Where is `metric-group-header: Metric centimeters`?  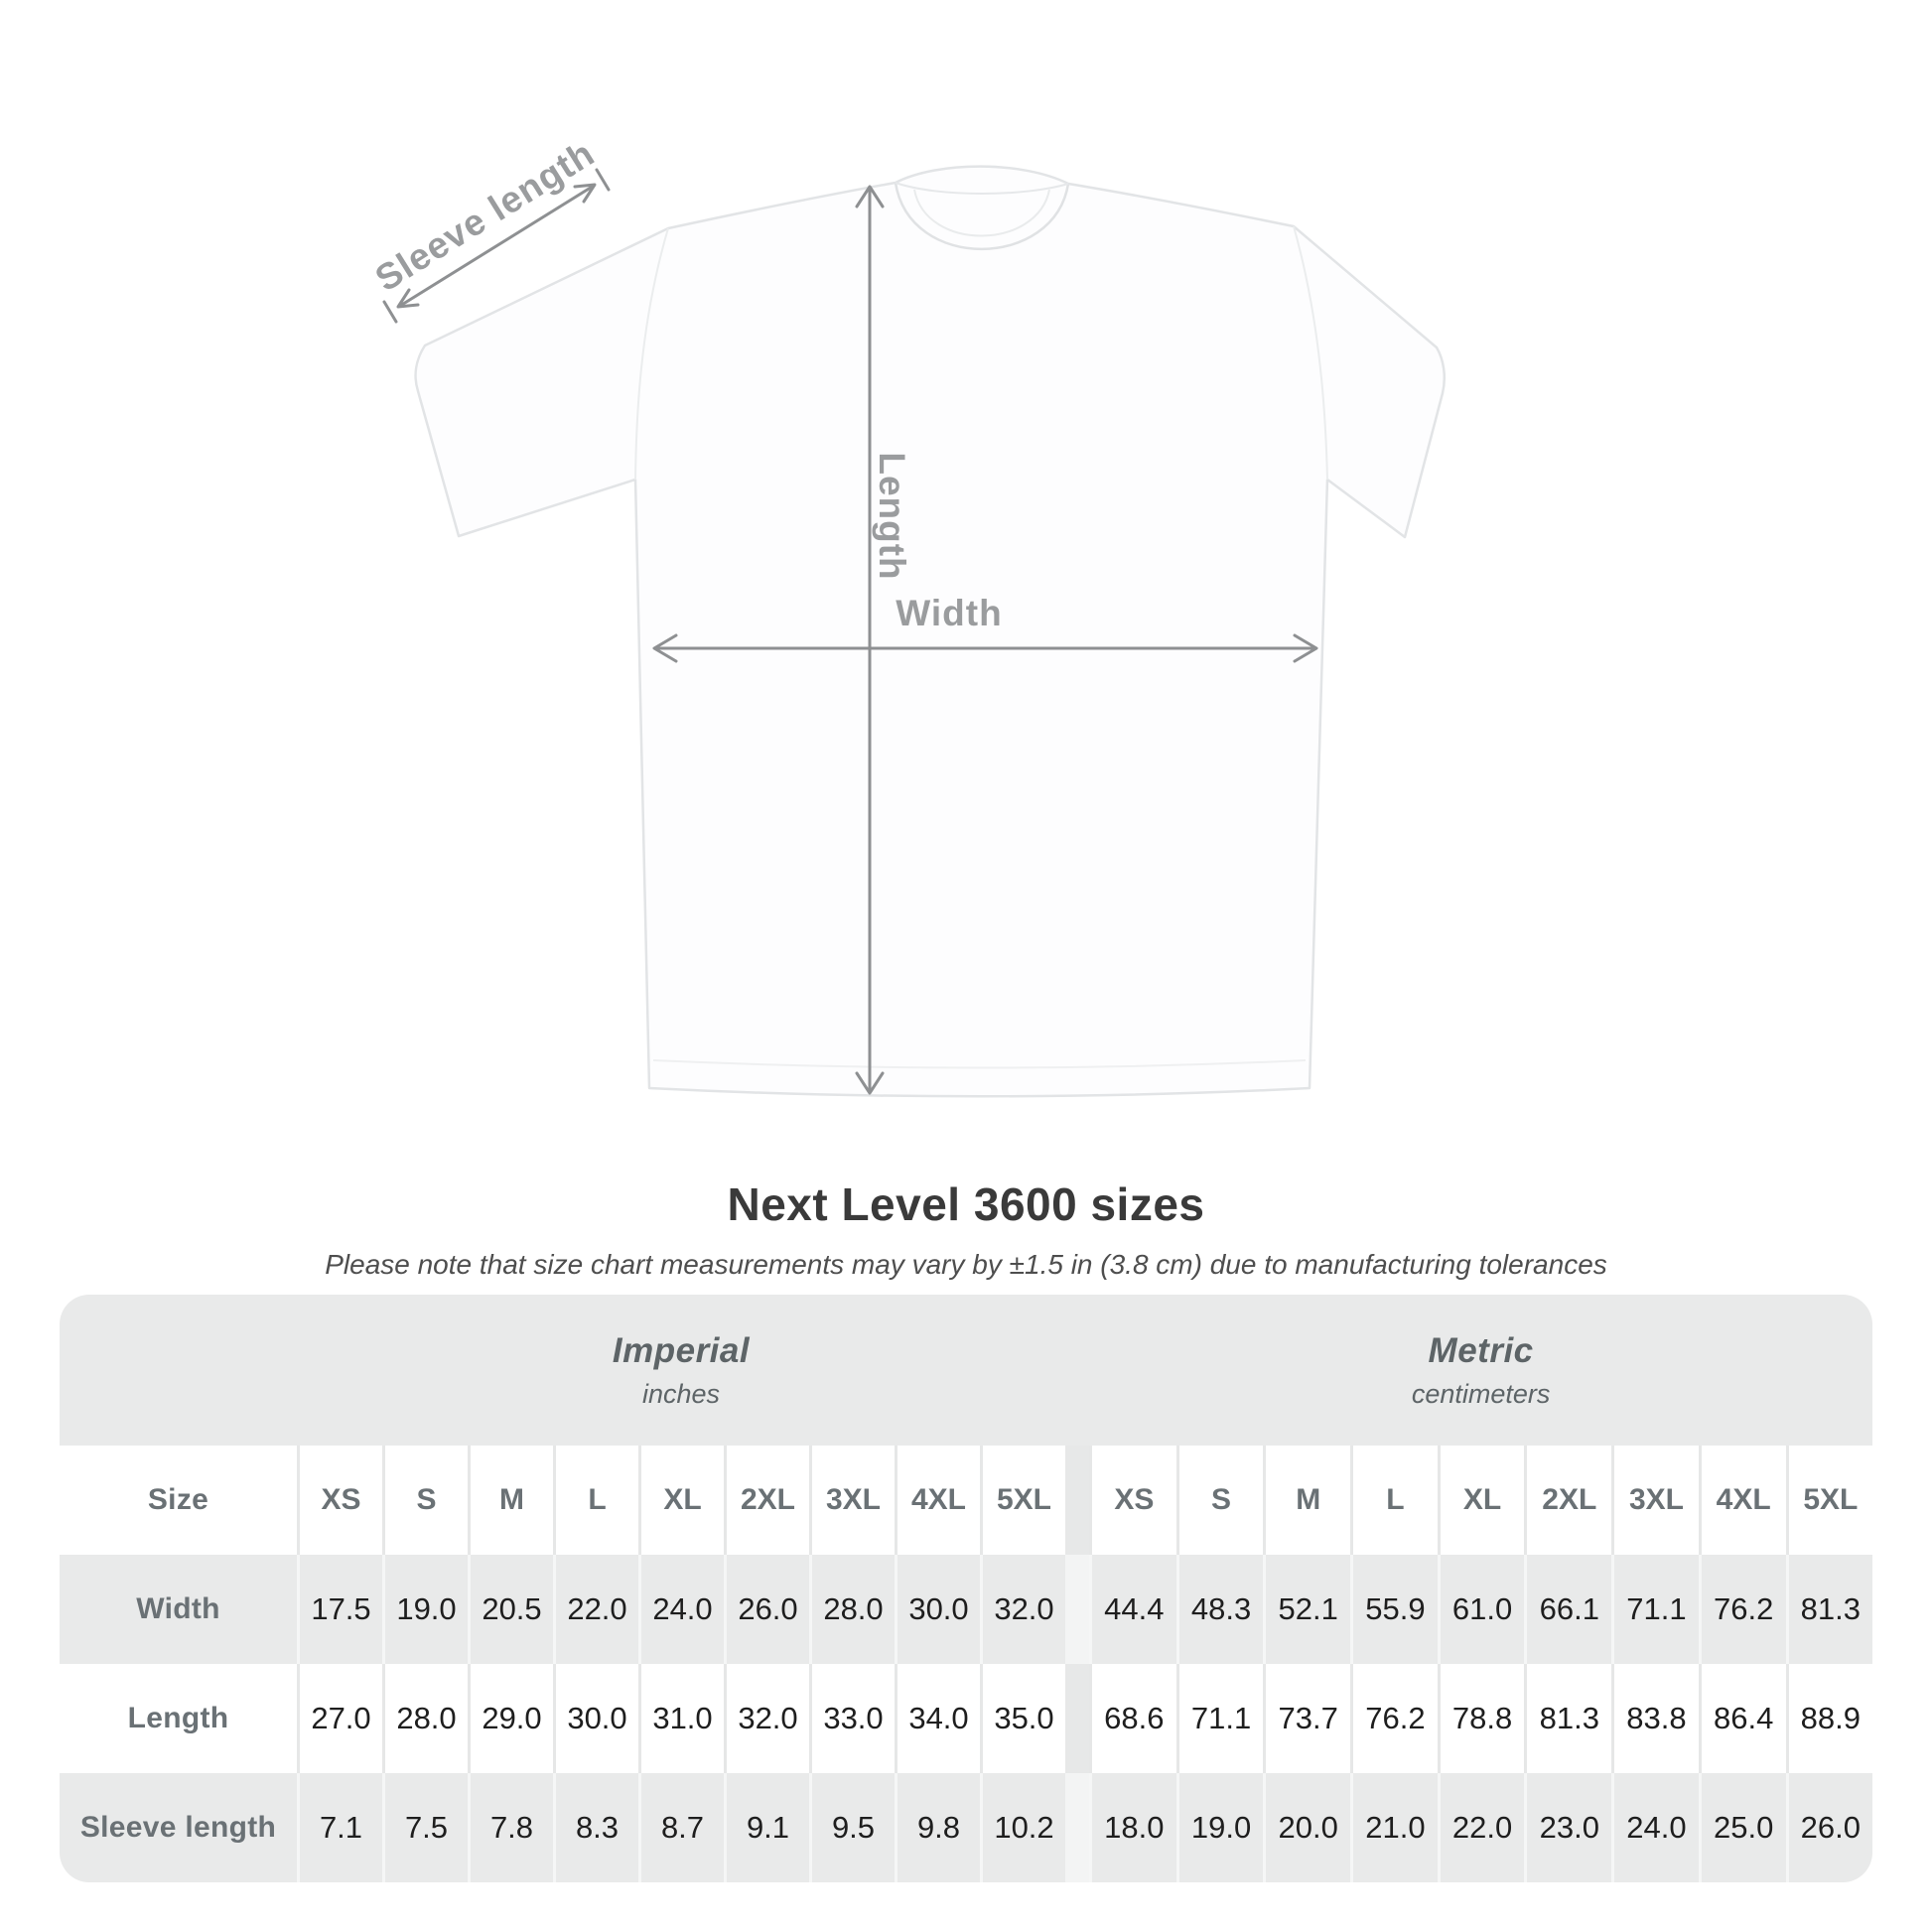
metric-group-header: Metric centimeters is located at coordinates (1480, 1371).